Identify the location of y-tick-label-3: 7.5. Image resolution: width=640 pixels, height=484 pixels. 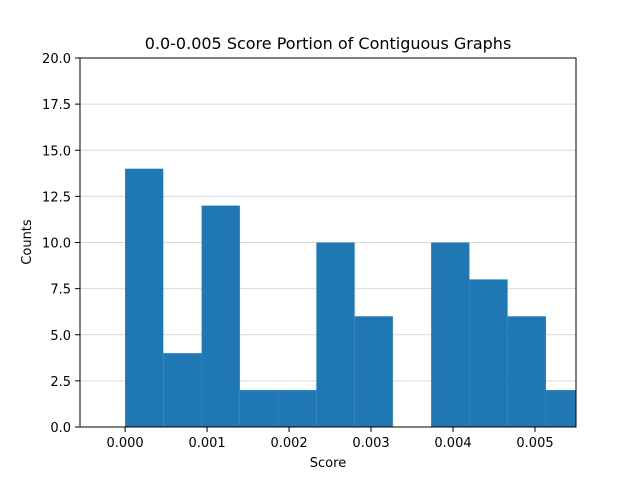
(60, 290).